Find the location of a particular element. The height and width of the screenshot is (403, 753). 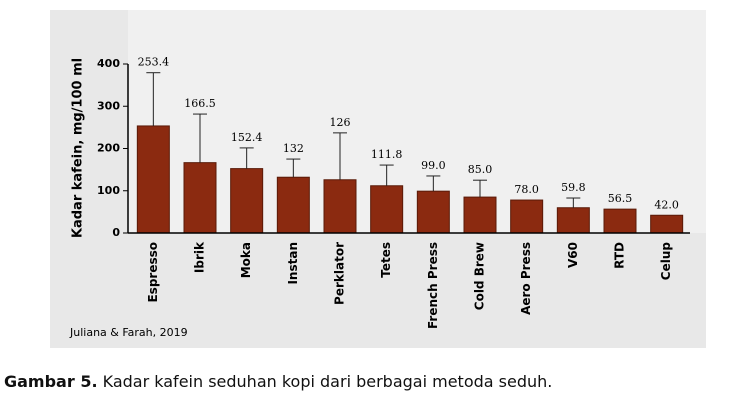

source: Juliana & Farah, 2019 is located at coordinates (128, 332).